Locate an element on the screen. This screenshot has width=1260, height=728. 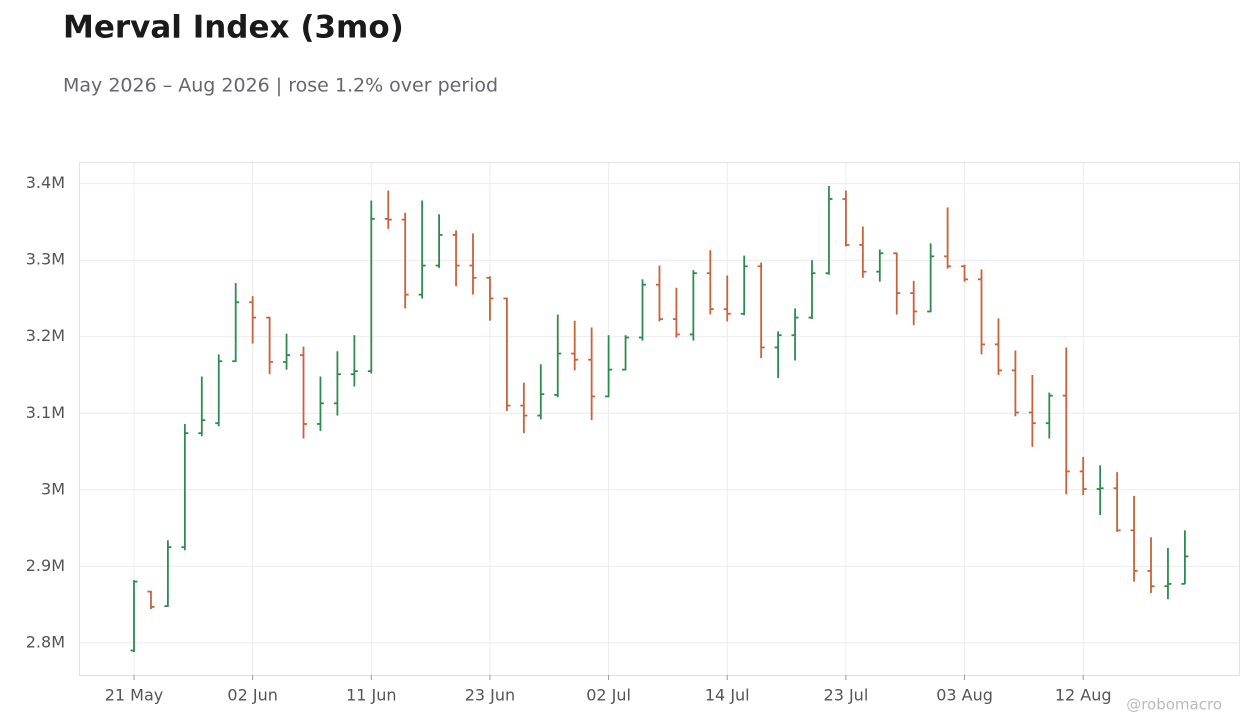
y-tick-label: 3.4M is located at coordinates (45, 182).